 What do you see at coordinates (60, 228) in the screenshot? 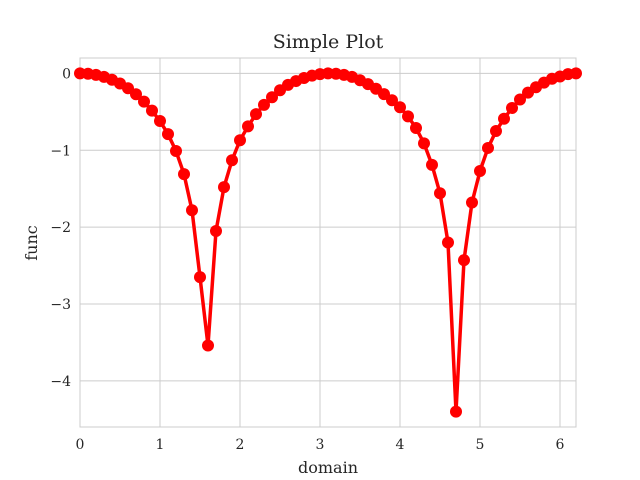
I see `y-tick-label: −2` at bounding box center [60, 228].